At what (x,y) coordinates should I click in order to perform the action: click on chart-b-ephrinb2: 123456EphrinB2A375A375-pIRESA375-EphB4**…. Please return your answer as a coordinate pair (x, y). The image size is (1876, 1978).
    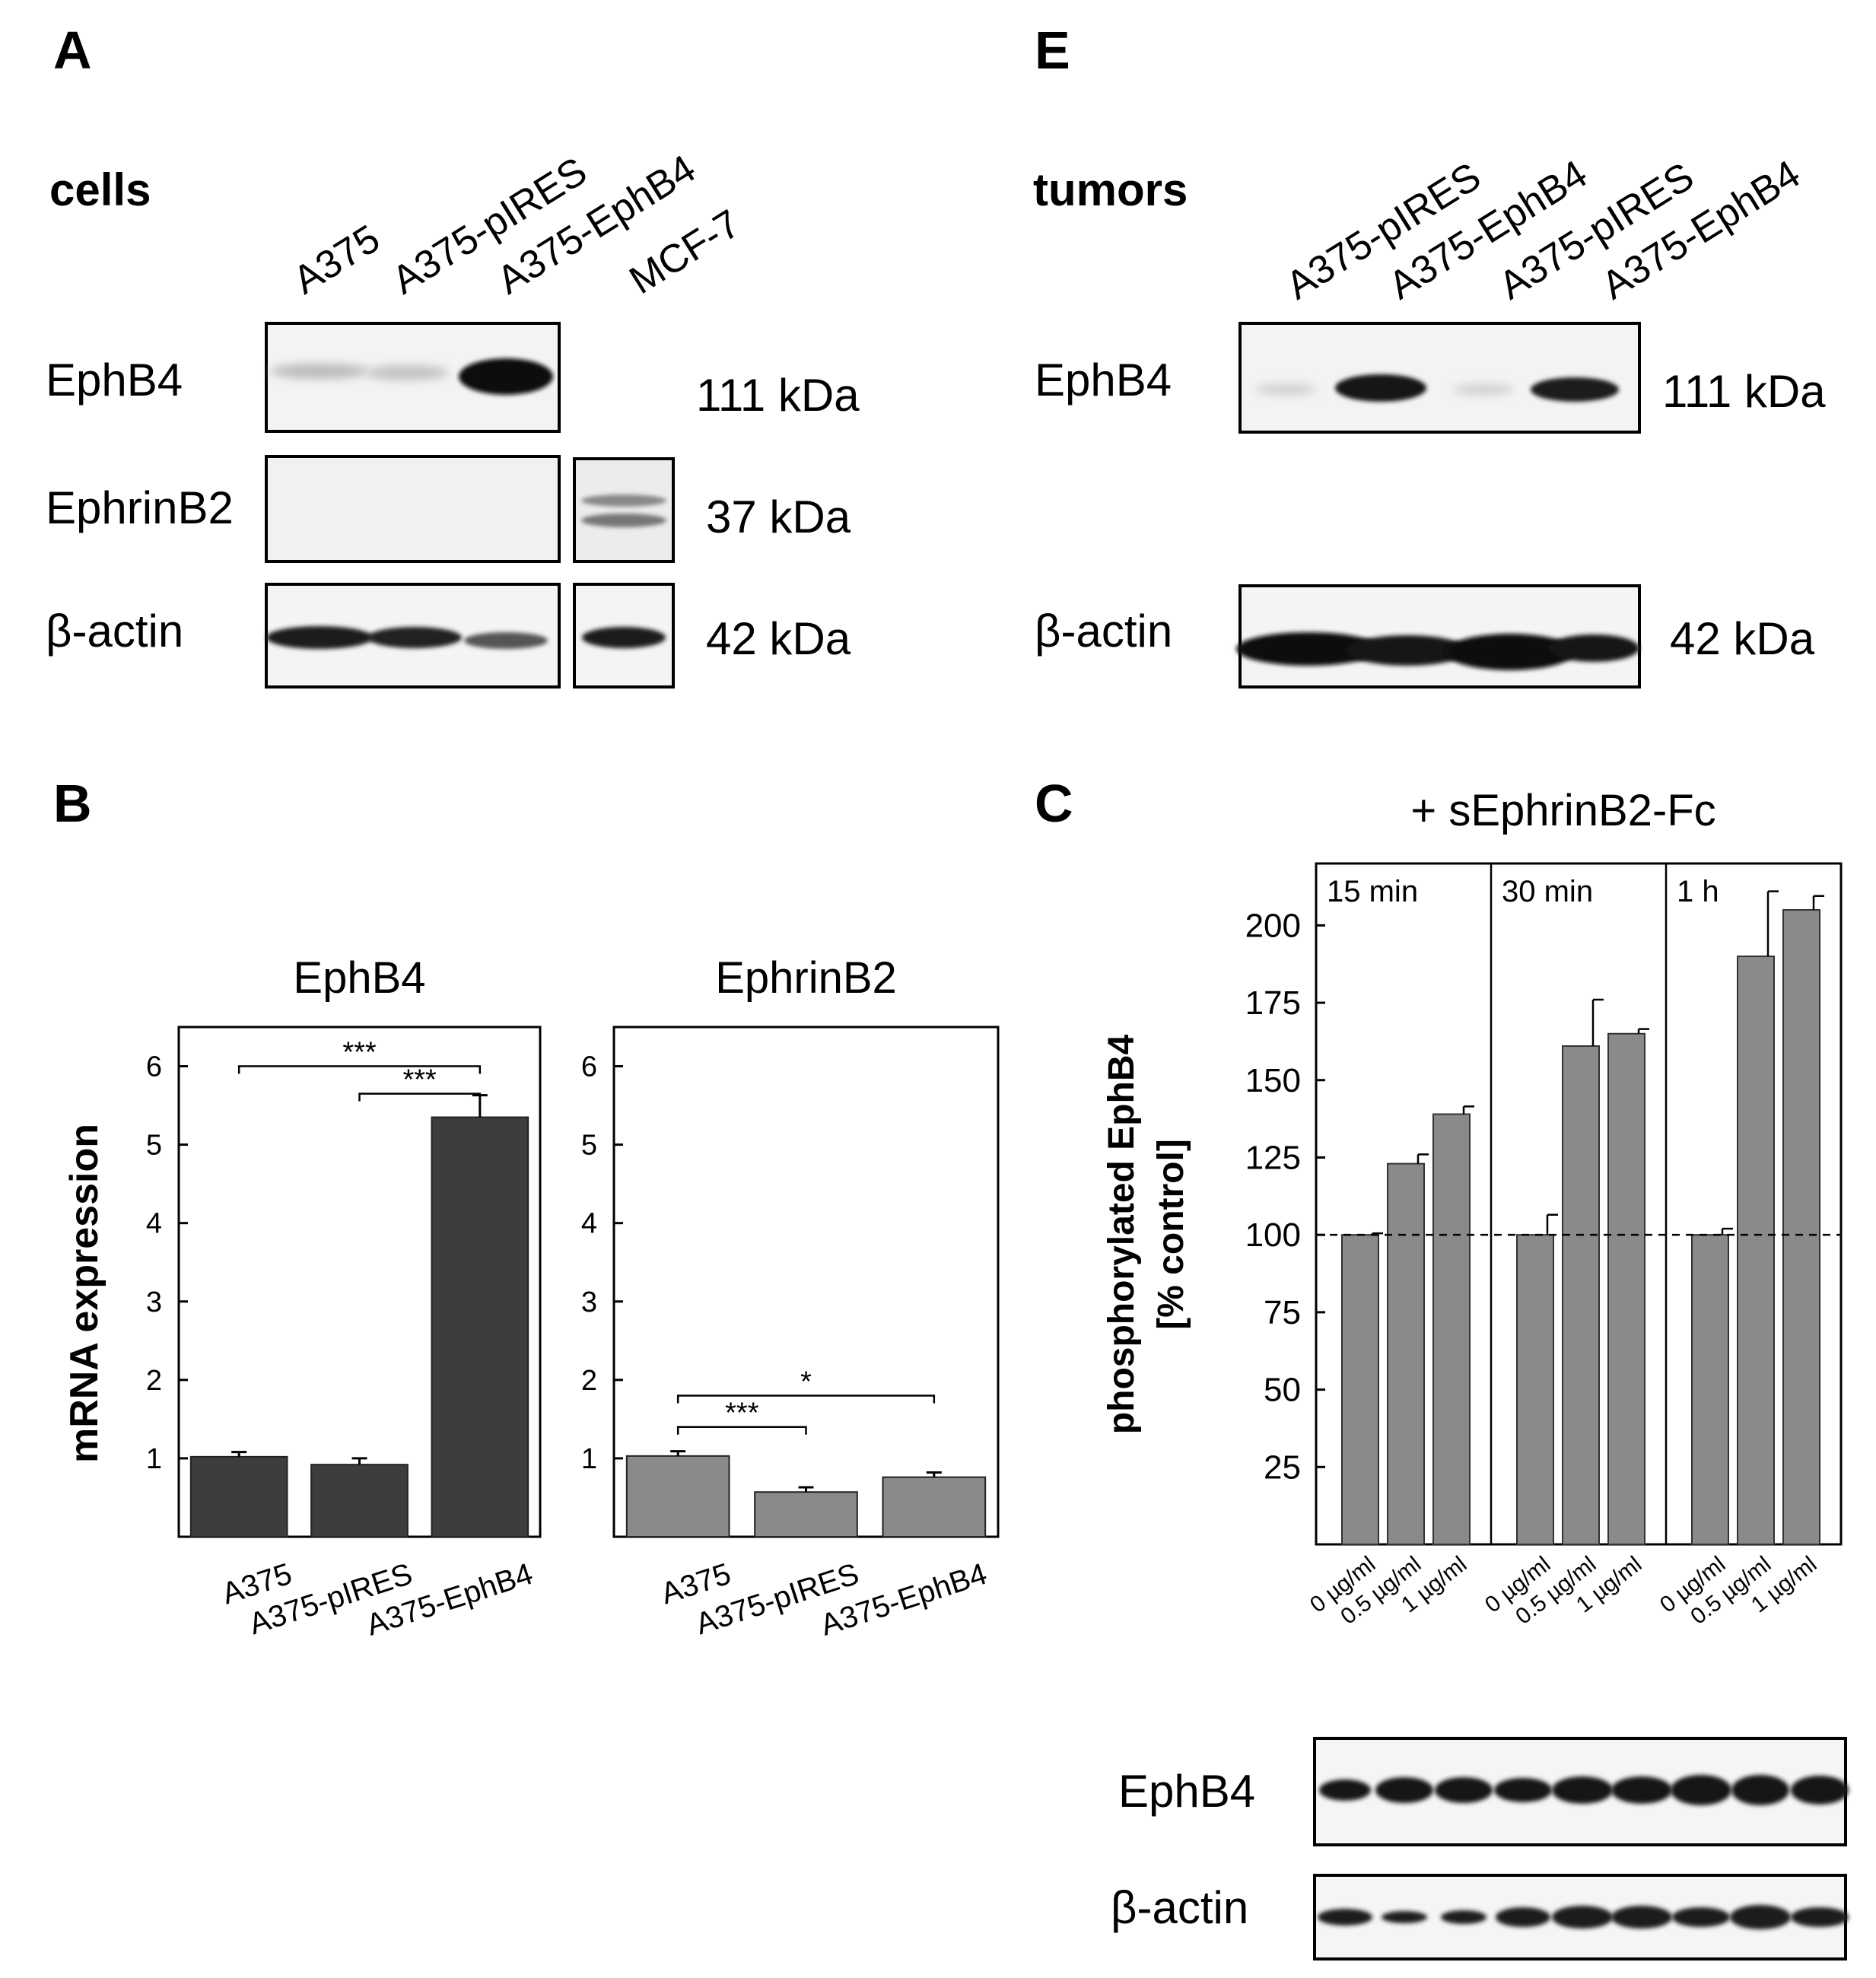
    Looking at the image, I should click on (791, 1298).